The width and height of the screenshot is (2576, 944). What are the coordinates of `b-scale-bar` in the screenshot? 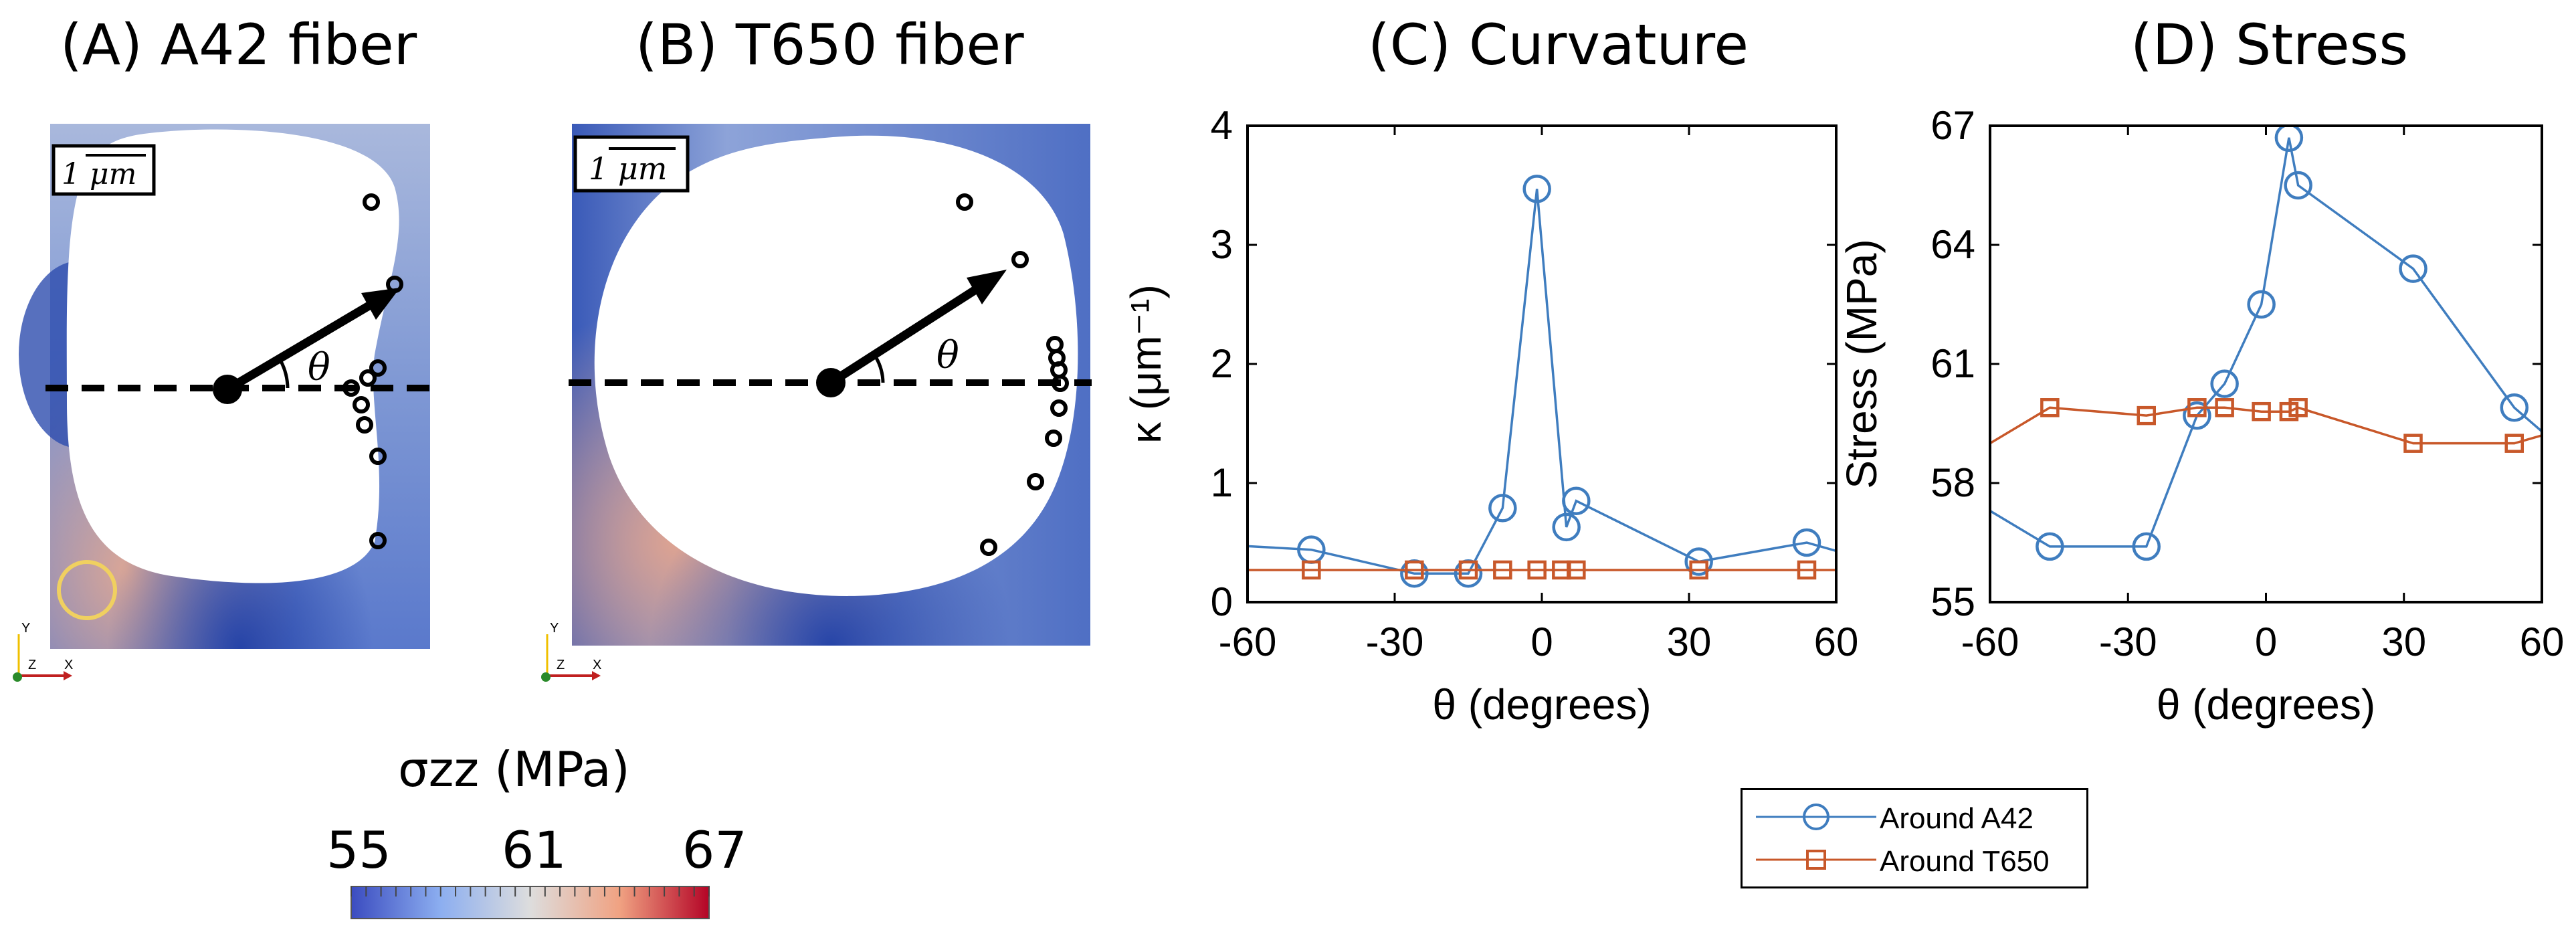 It's located at (631, 164).